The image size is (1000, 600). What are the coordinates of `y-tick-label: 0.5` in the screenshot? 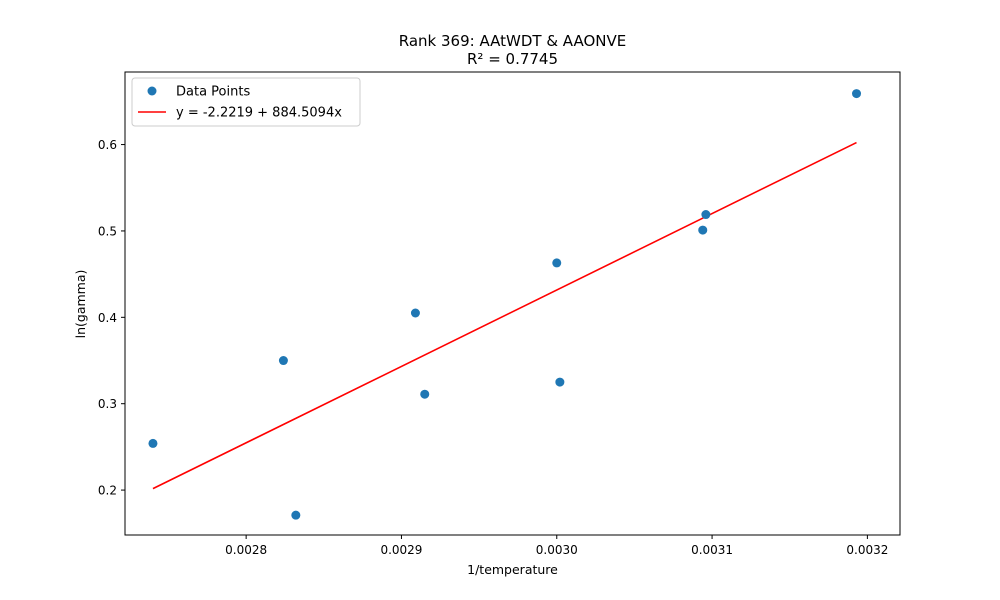 It's located at (107, 231).